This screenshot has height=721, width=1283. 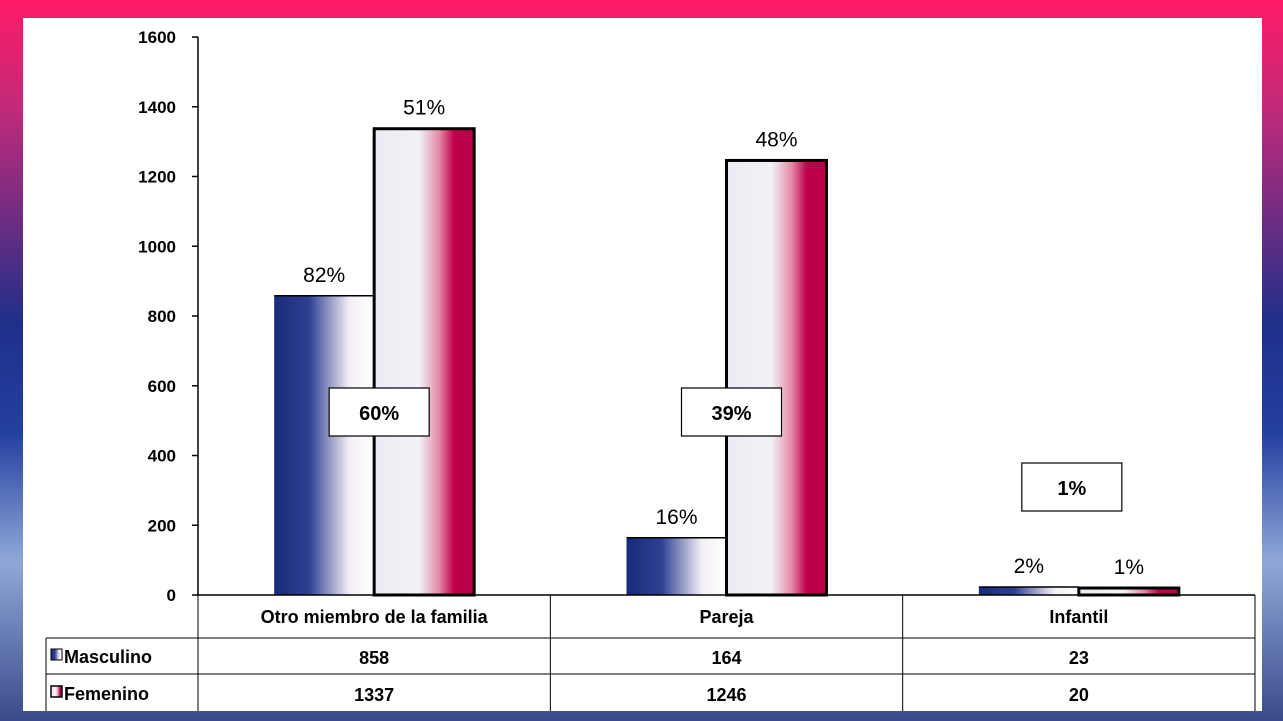 I want to click on legend-label-masculino: Masculino, so click(x=108, y=657).